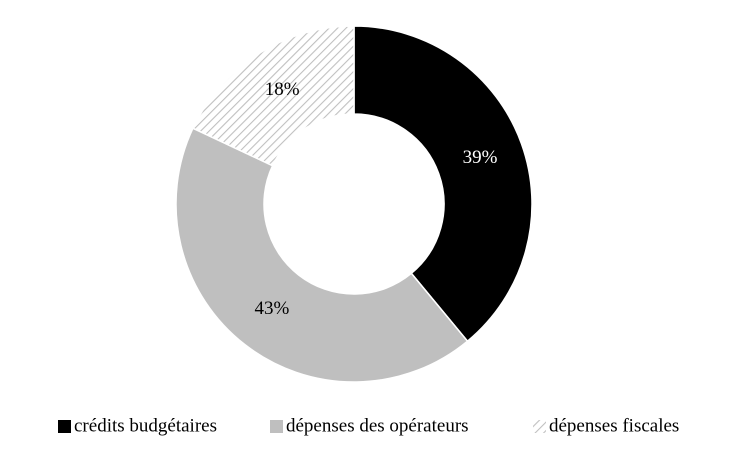  Describe the element at coordinates (377, 425) in the screenshot. I see `legend-label: dépenses des opérateurs` at that location.